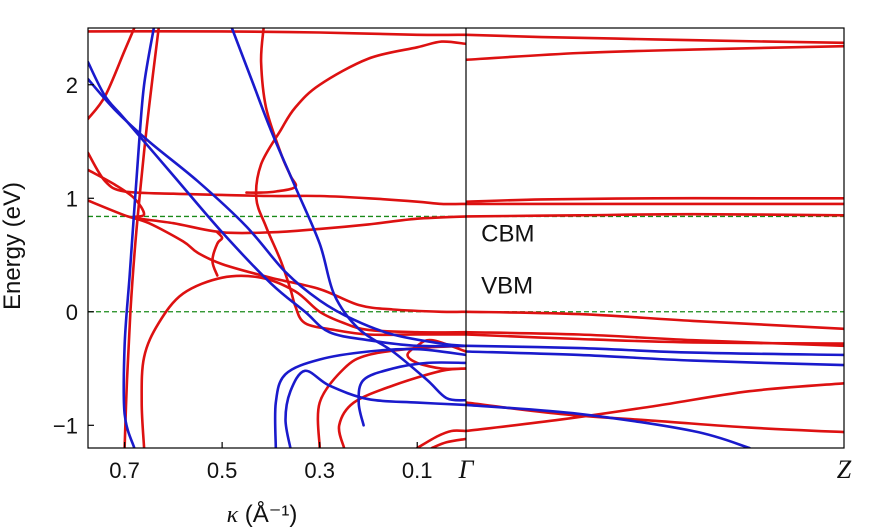  What do you see at coordinates (319, 470) in the screenshot?
I see `x-tick-label: 0.3` at bounding box center [319, 470].